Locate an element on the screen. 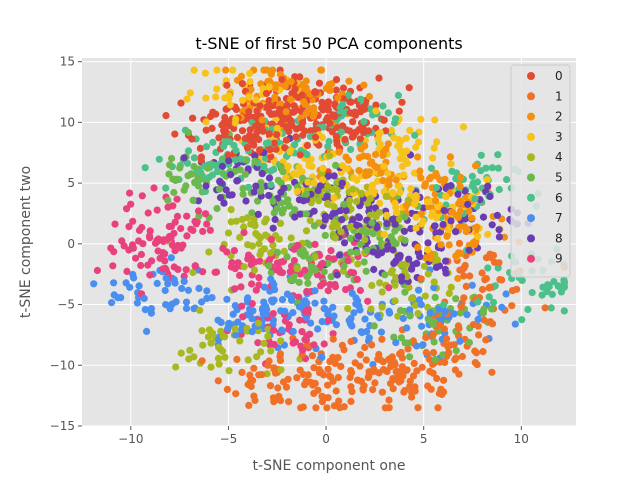  legend-label-0: 0 is located at coordinates (559, 76).